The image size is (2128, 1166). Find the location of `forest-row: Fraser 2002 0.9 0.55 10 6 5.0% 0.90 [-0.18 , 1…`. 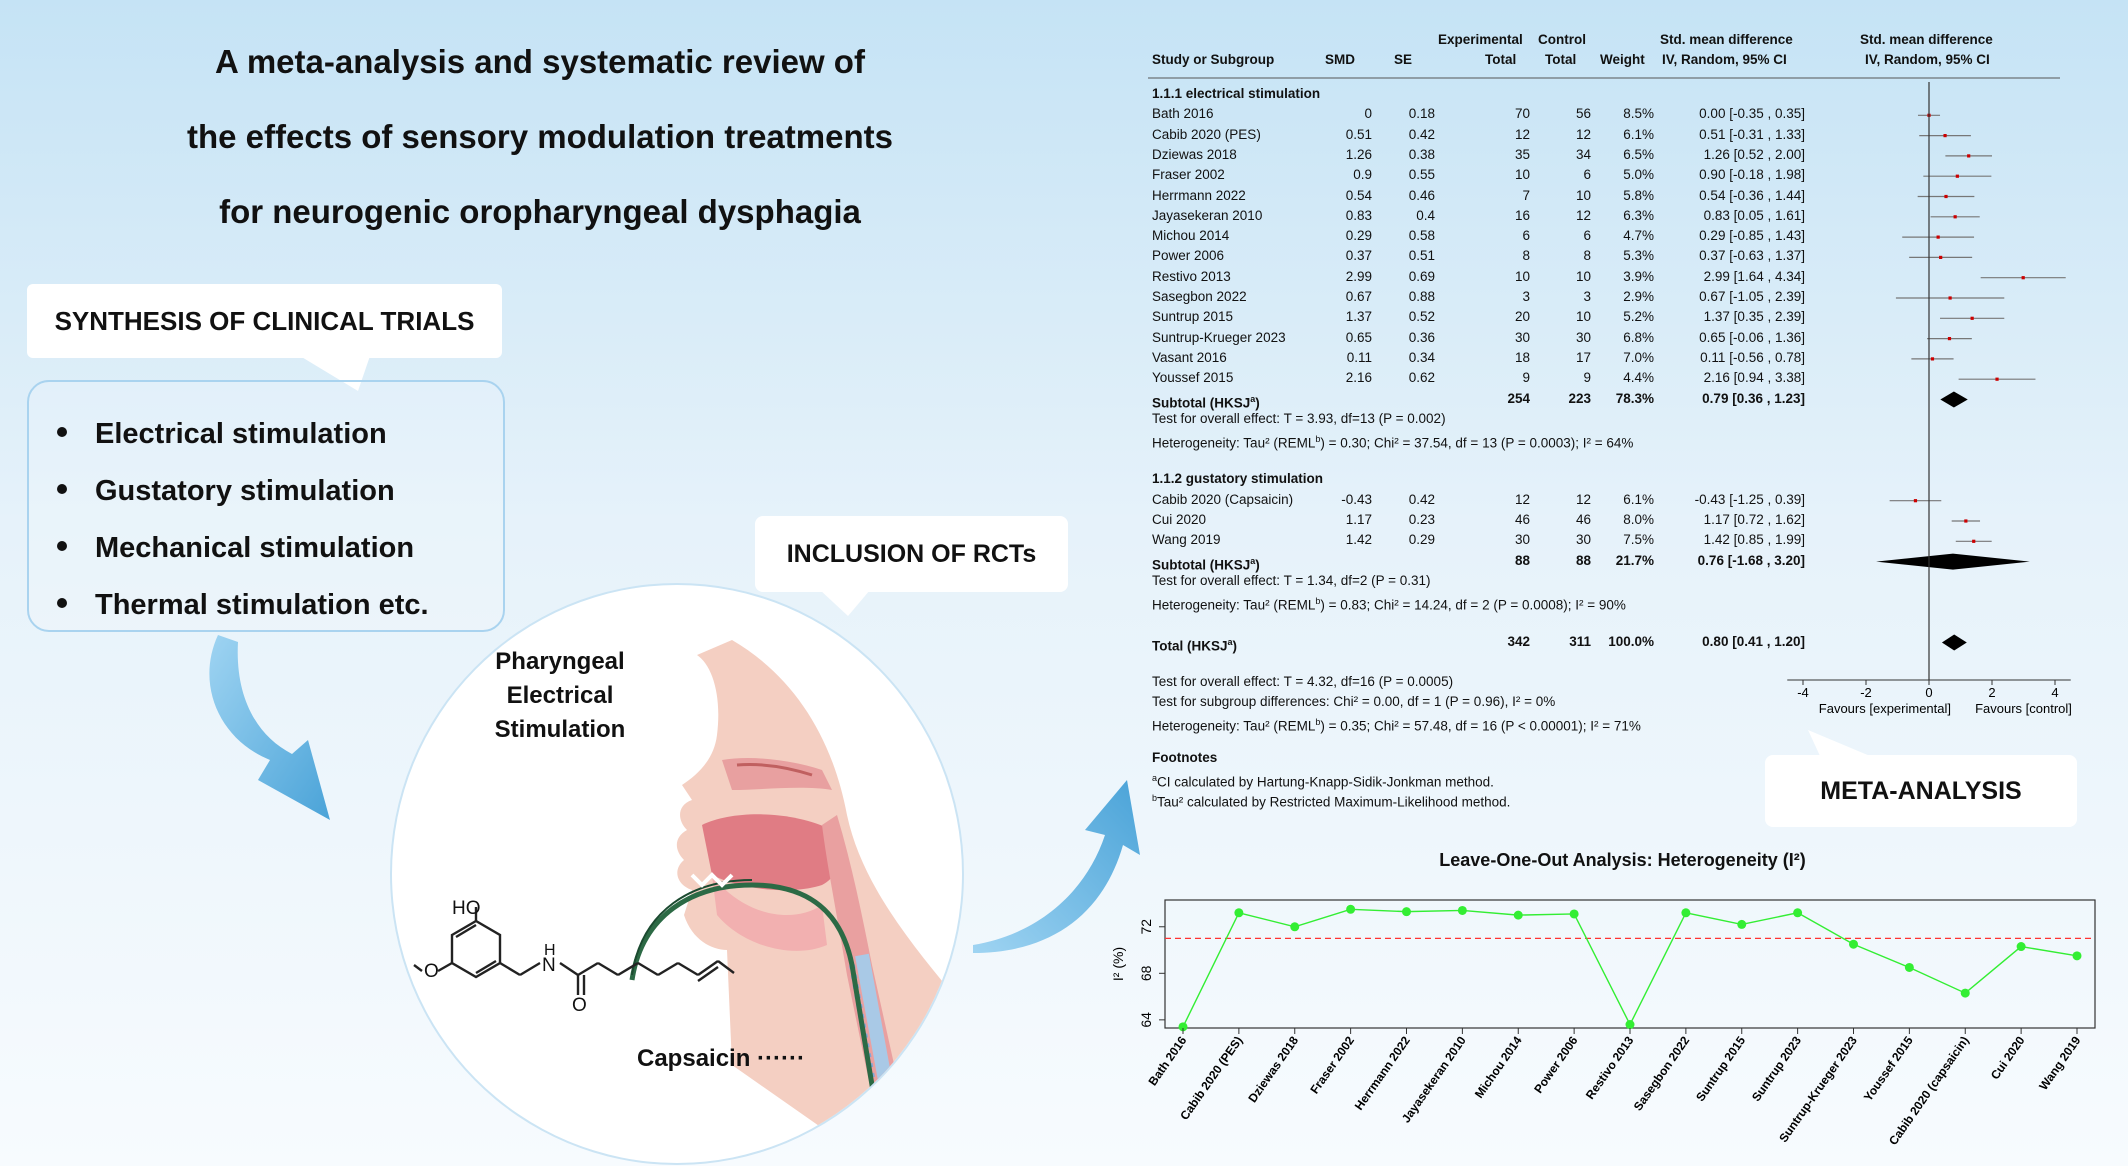

forest-row: Fraser 2002 0.9 0.55 10 6 5.0% 0.90 [-0.18 , 1… is located at coordinates (1610, 175).